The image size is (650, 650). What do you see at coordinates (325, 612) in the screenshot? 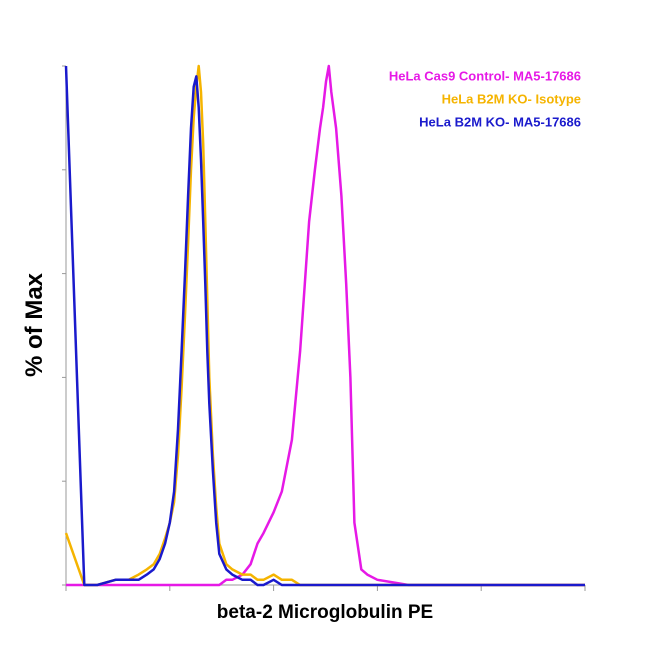
I see `x-axis-label: beta-2 Microglobulin PE` at bounding box center [325, 612].